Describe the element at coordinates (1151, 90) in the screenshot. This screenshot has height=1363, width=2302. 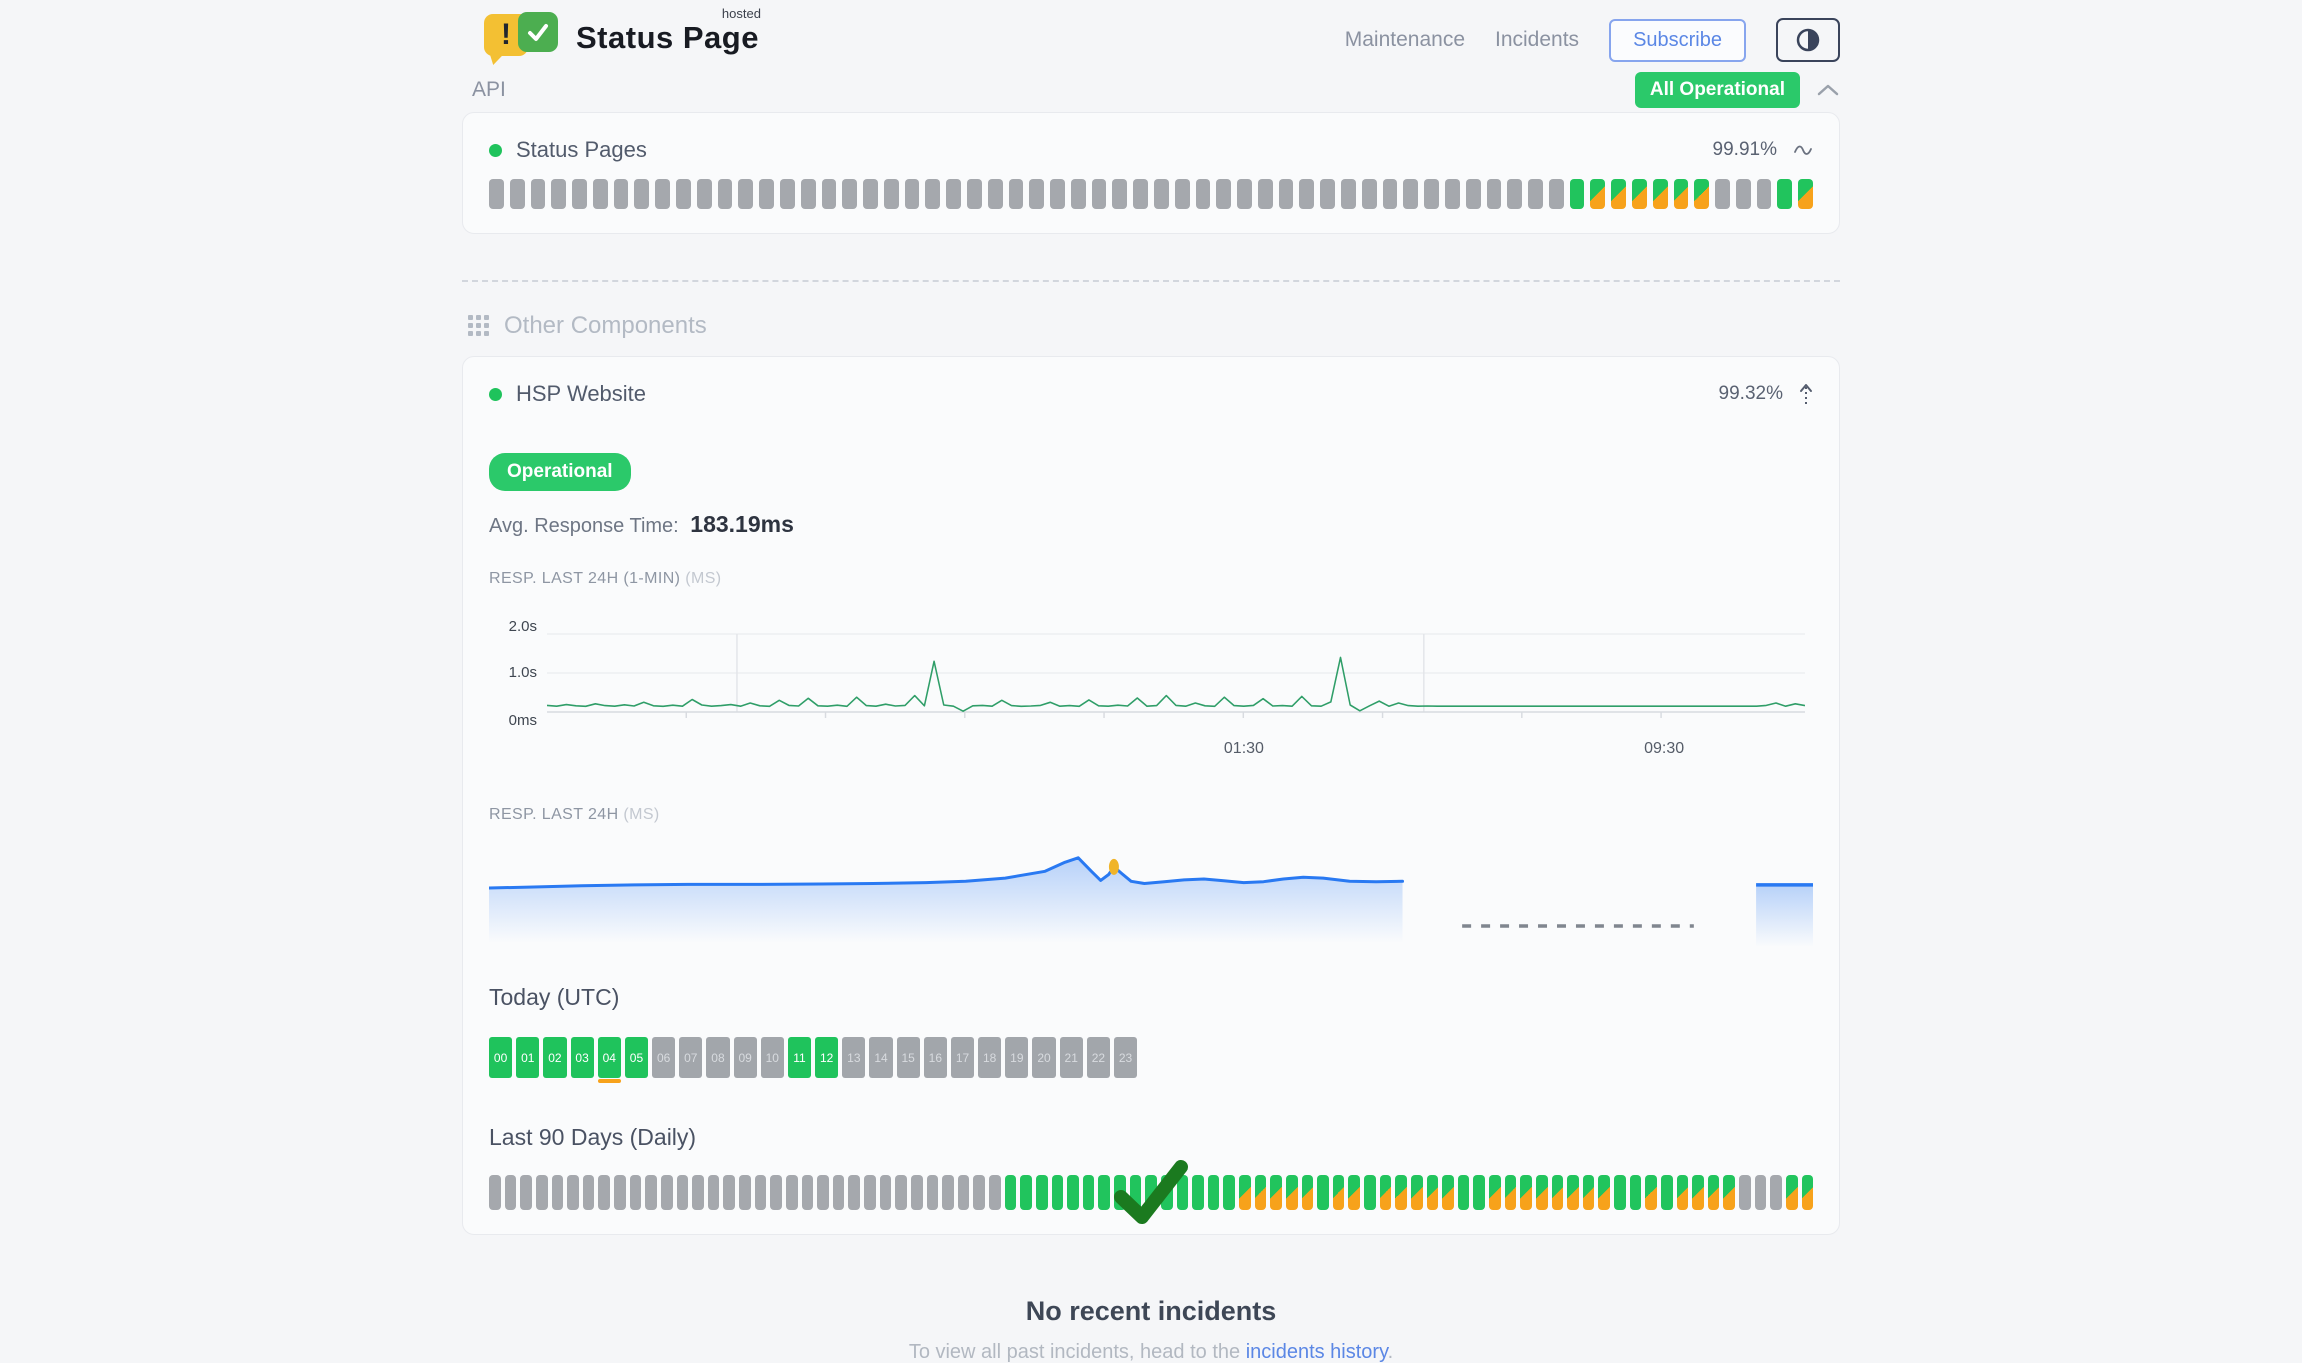
I see `subheader: API All Operational` at that location.